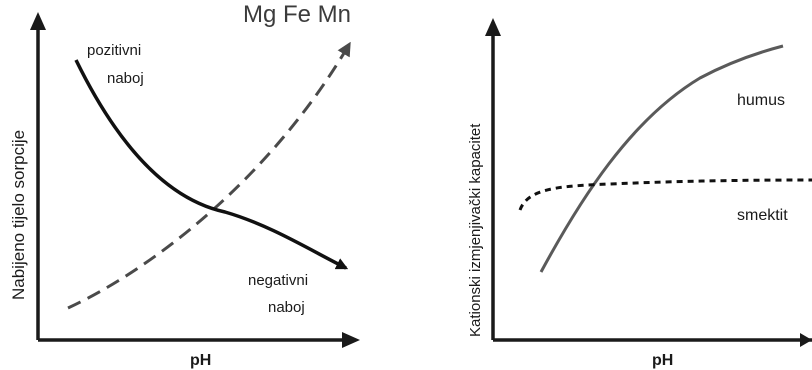 The width and height of the screenshot is (812, 370). I want to click on left-y-axis-label: Nabijeno tijelo sorpcije, so click(18, 215).